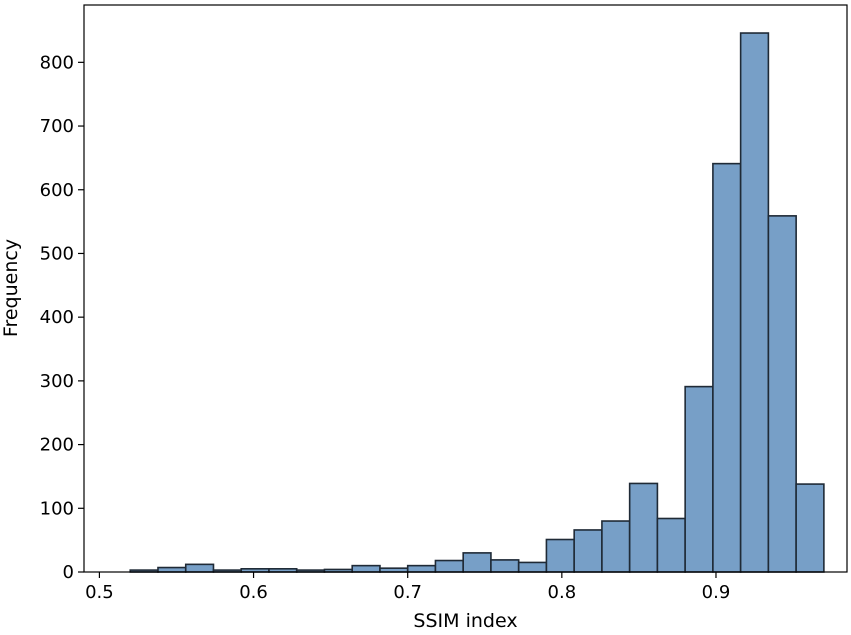 This screenshot has width=851, height=635. I want to click on x-axis-label: SSIM index, so click(465, 621).